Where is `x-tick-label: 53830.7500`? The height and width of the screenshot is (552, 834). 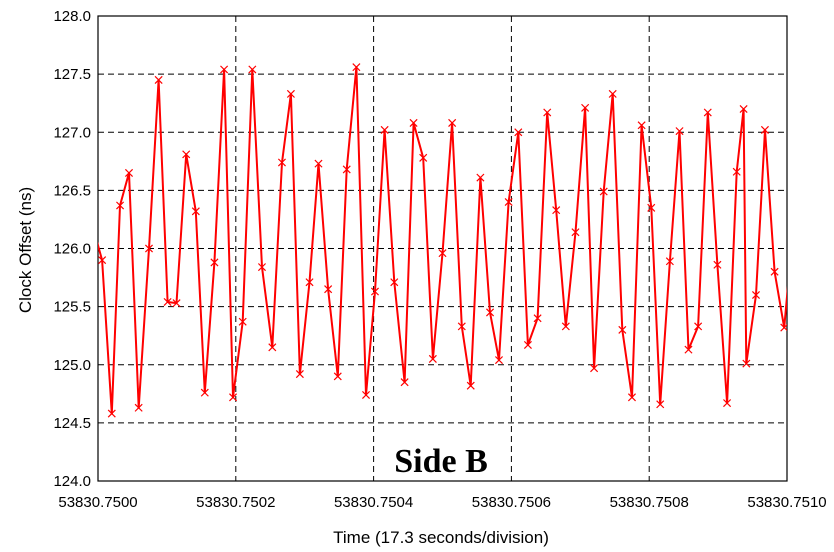
x-tick-label: 53830.7500 is located at coordinates (97, 502).